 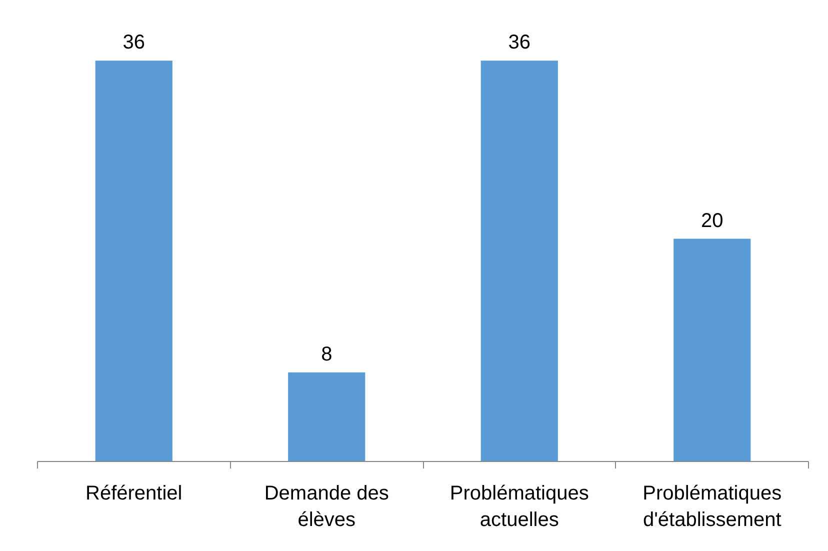 What do you see at coordinates (134, 493) in the screenshot?
I see `x-tick-label: Référentiel` at bounding box center [134, 493].